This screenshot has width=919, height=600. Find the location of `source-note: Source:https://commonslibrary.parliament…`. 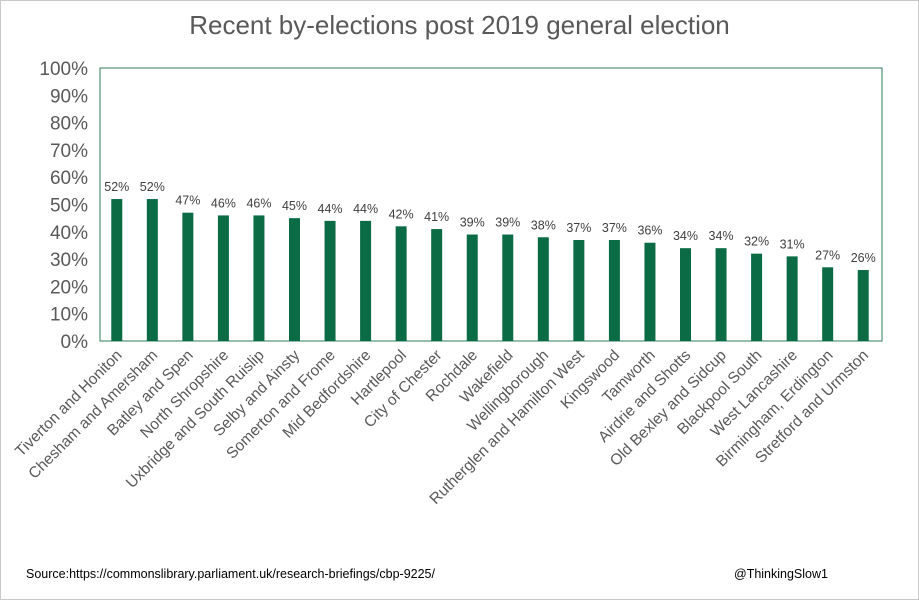

source-note: Source:https://commonslibrary.parliament… is located at coordinates (230, 574).